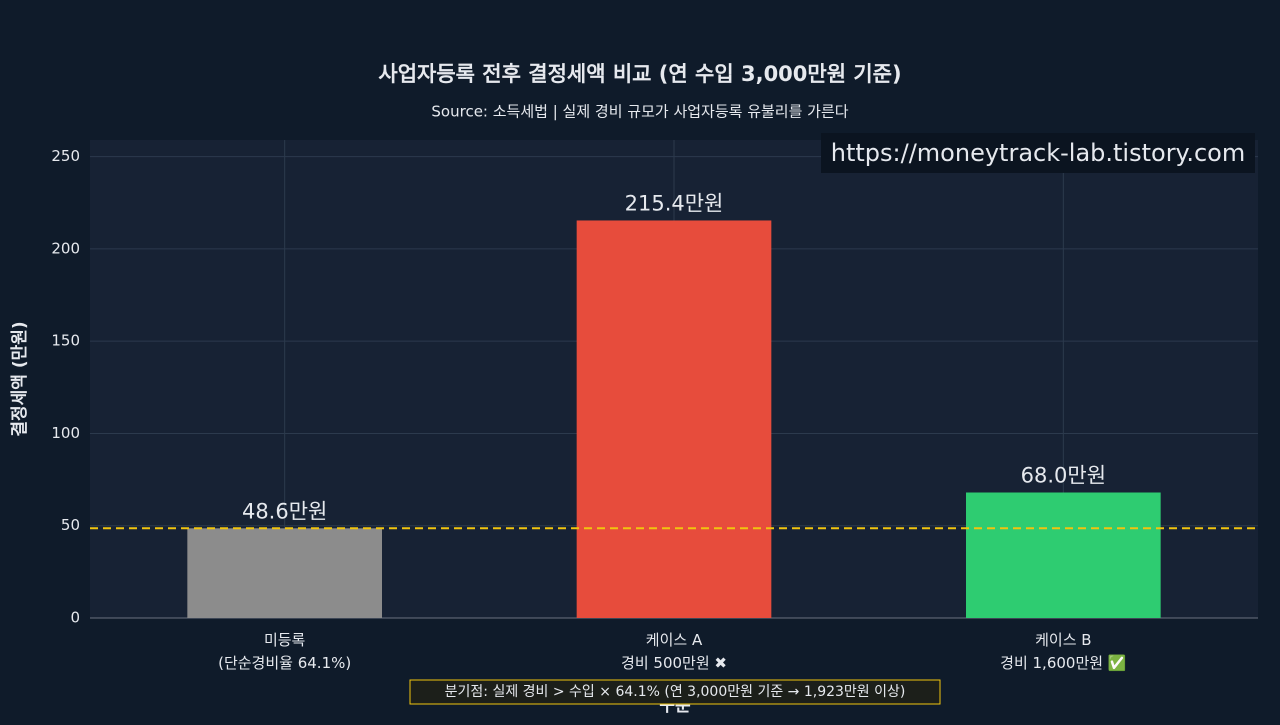 The image size is (1280, 725). I want to click on y-tick-label: 100, so click(65, 433).